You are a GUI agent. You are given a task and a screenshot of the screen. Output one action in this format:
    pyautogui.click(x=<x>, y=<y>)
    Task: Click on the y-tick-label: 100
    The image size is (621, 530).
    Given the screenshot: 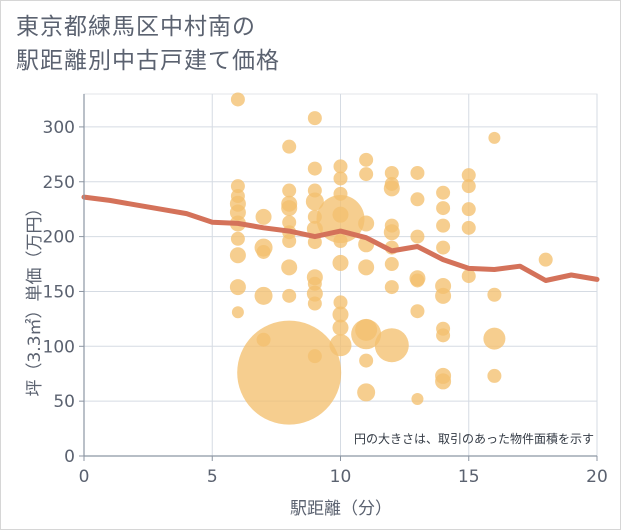 What is the action you would take?
    pyautogui.click(x=59, y=347)
    